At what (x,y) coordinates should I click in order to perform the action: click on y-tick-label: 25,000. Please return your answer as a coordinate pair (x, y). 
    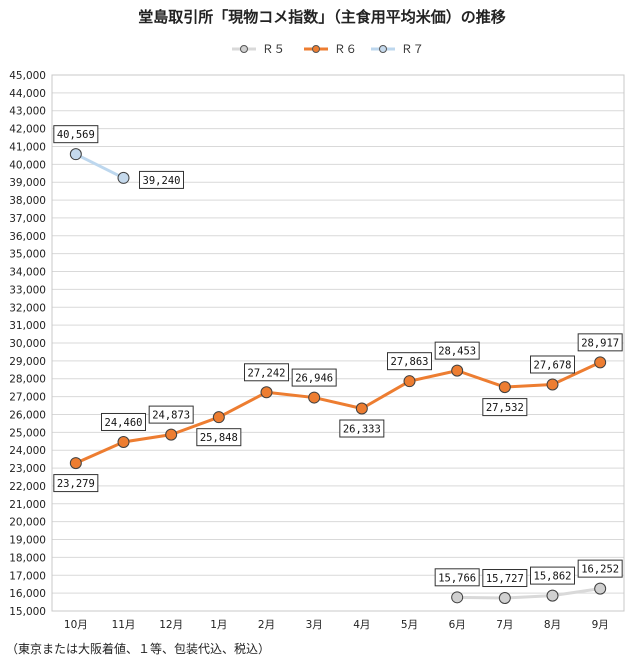
    Looking at the image, I should click on (27, 433).